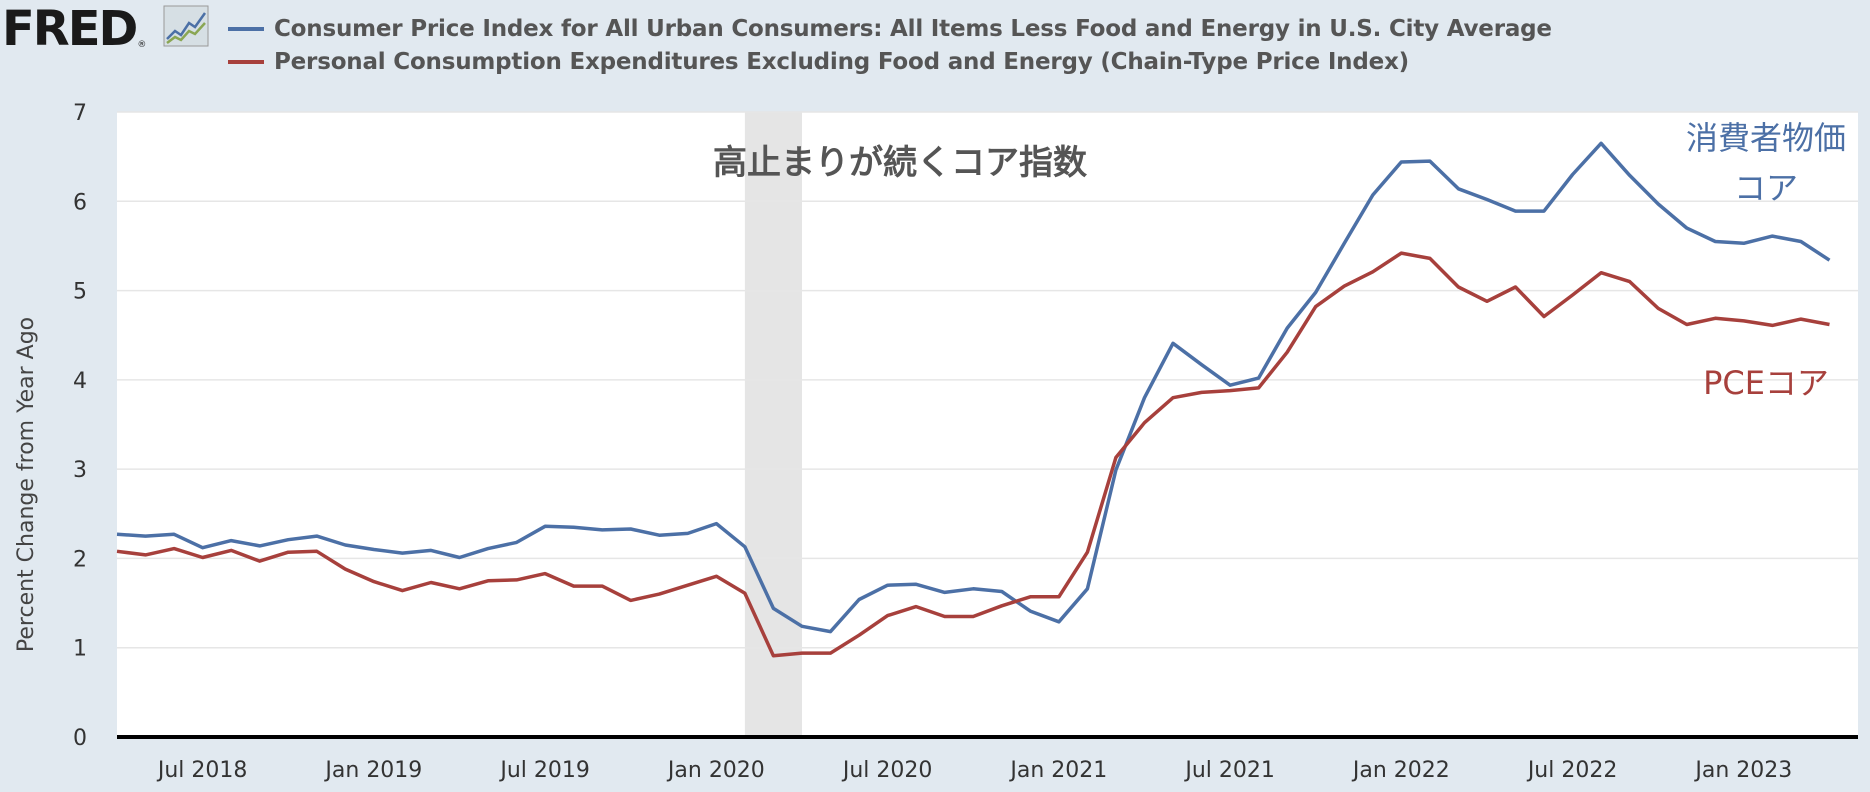 The height and width of the screenshot is (792, 1870). I want to click on logo-text: FRED, so click(70, 29).